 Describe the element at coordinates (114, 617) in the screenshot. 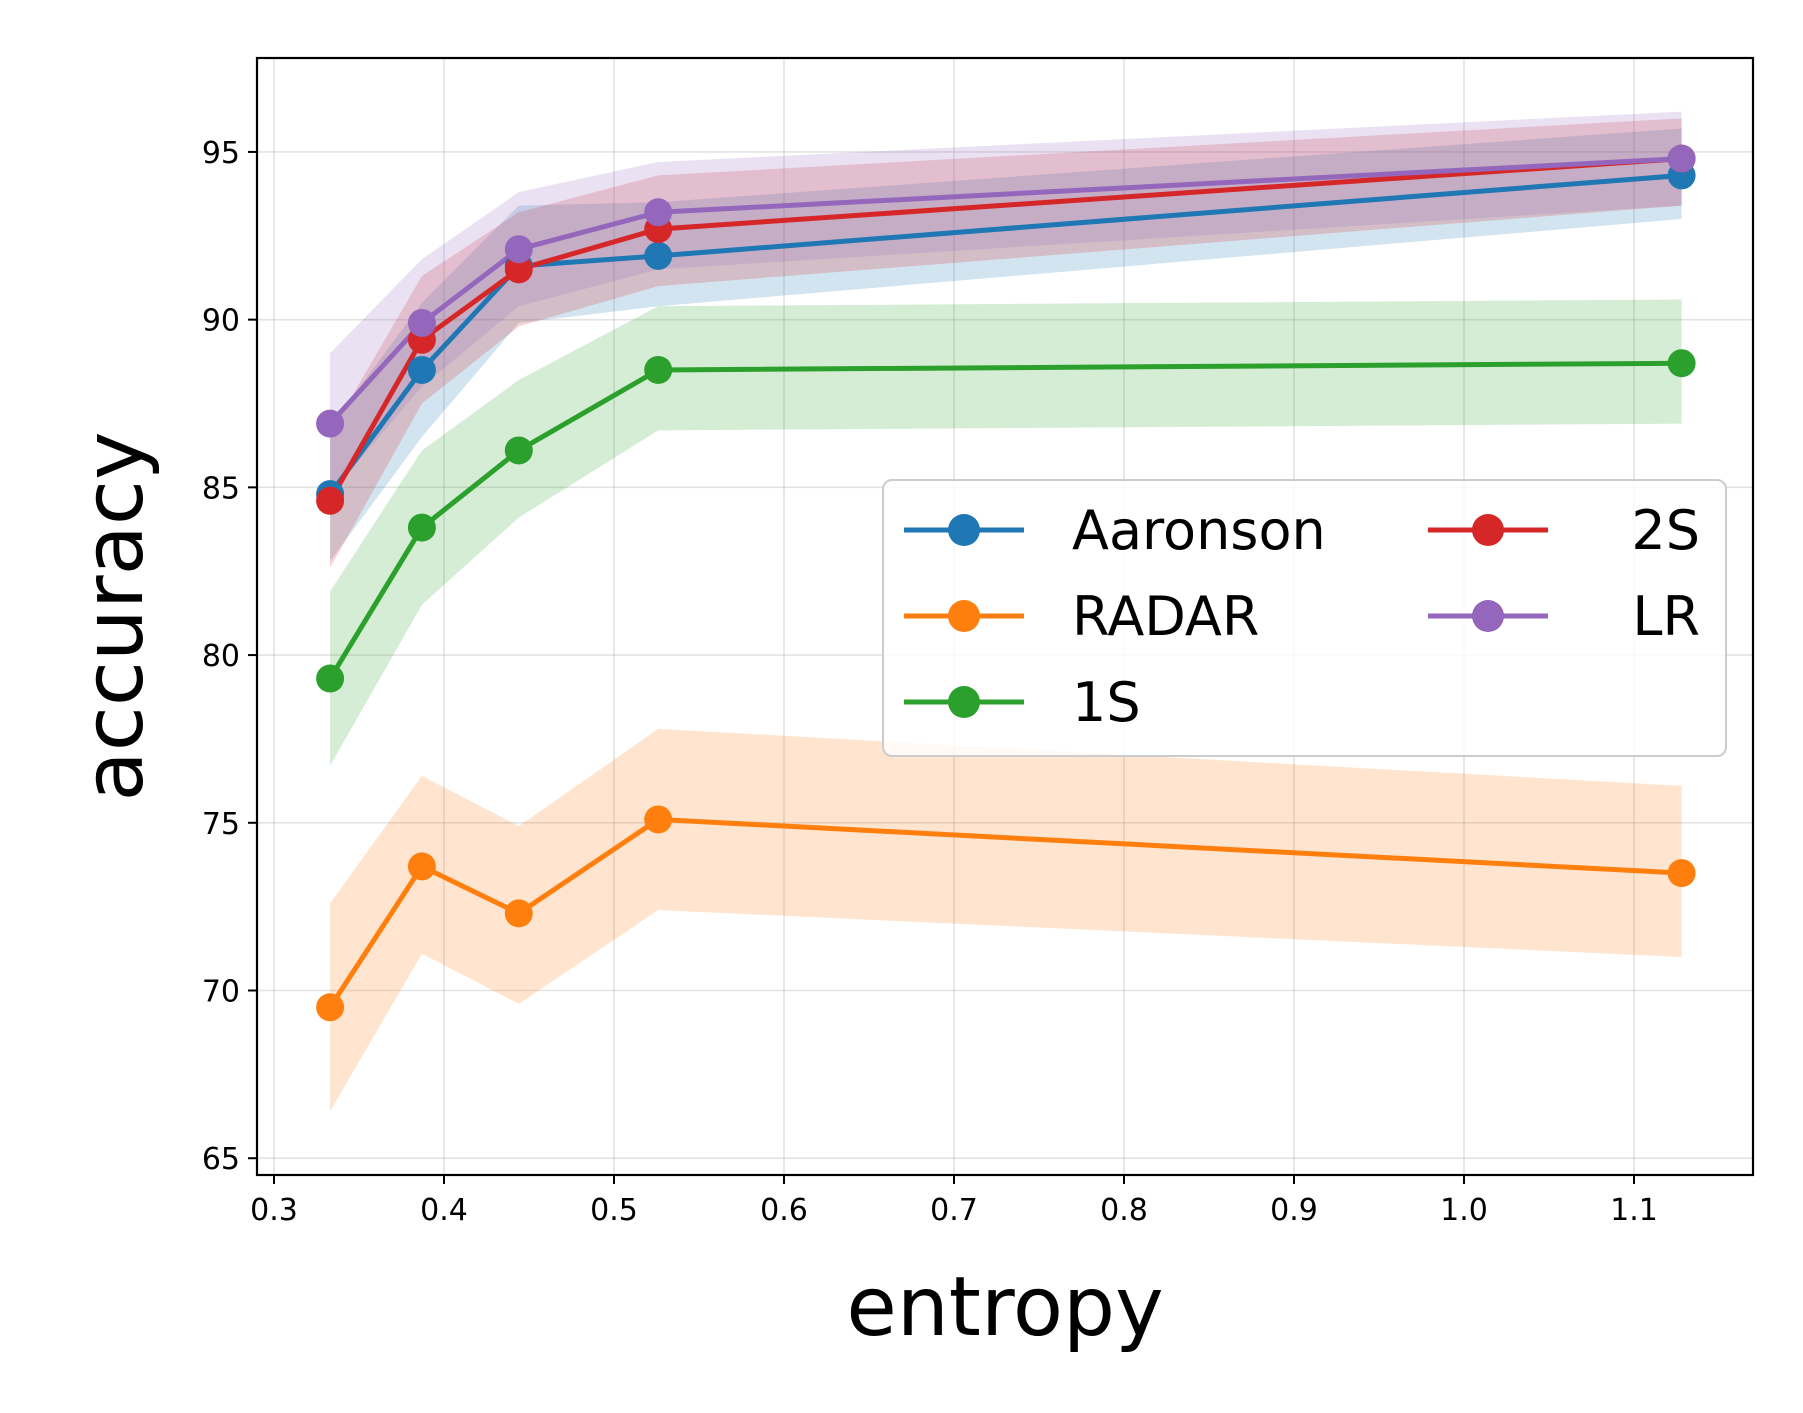

I see `y-axis-label: accuracy` at that location.